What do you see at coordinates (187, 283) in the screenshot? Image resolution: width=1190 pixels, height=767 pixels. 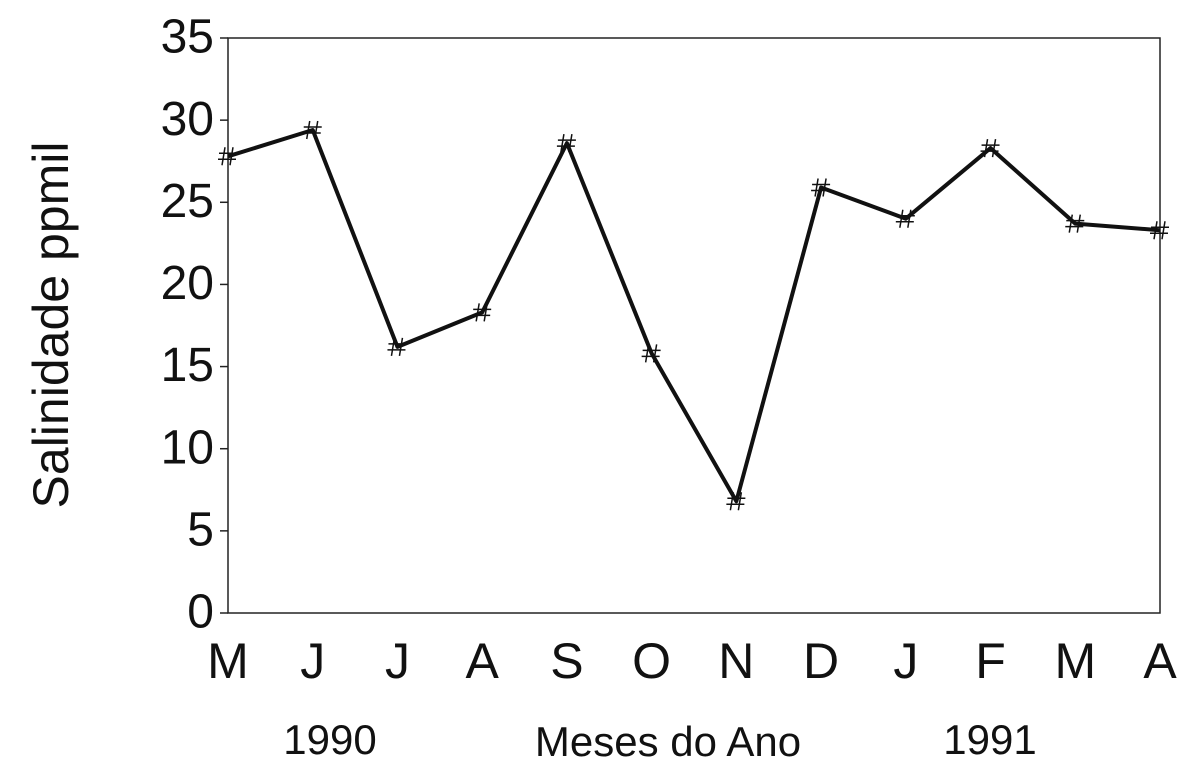 I see `y-tick-label: 20` at bounding box center [187, 283].